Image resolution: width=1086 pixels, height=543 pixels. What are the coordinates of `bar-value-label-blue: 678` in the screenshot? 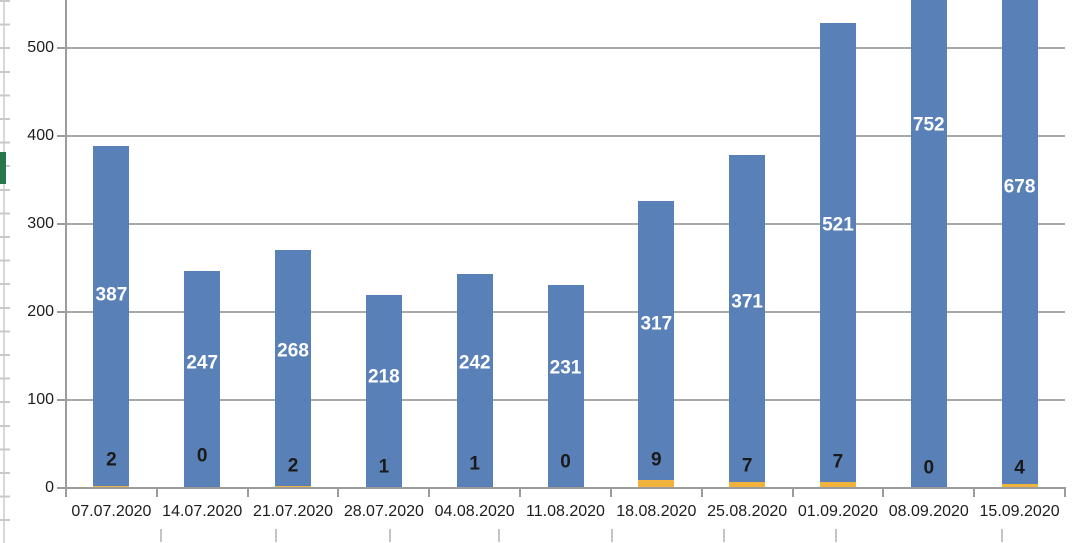 It's located at (1019, 187).